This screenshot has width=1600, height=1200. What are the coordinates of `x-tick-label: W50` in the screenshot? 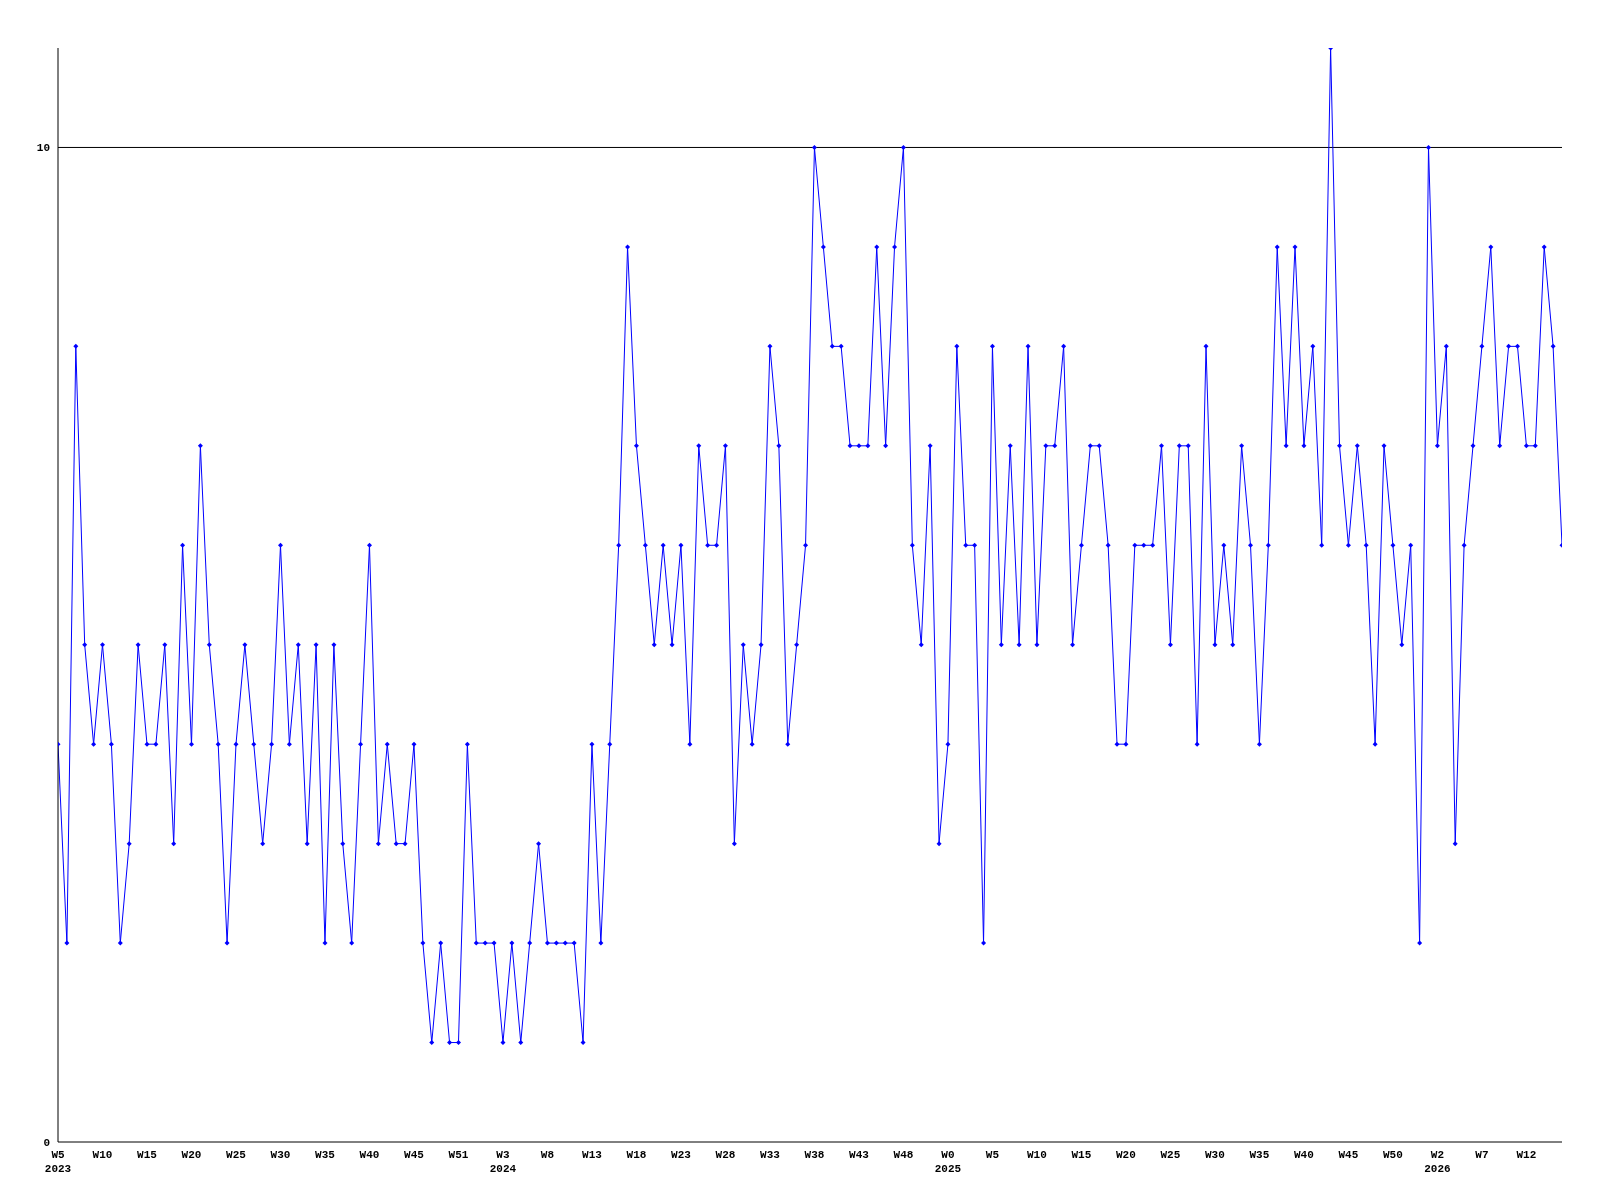 It's located at (1393, 1155).